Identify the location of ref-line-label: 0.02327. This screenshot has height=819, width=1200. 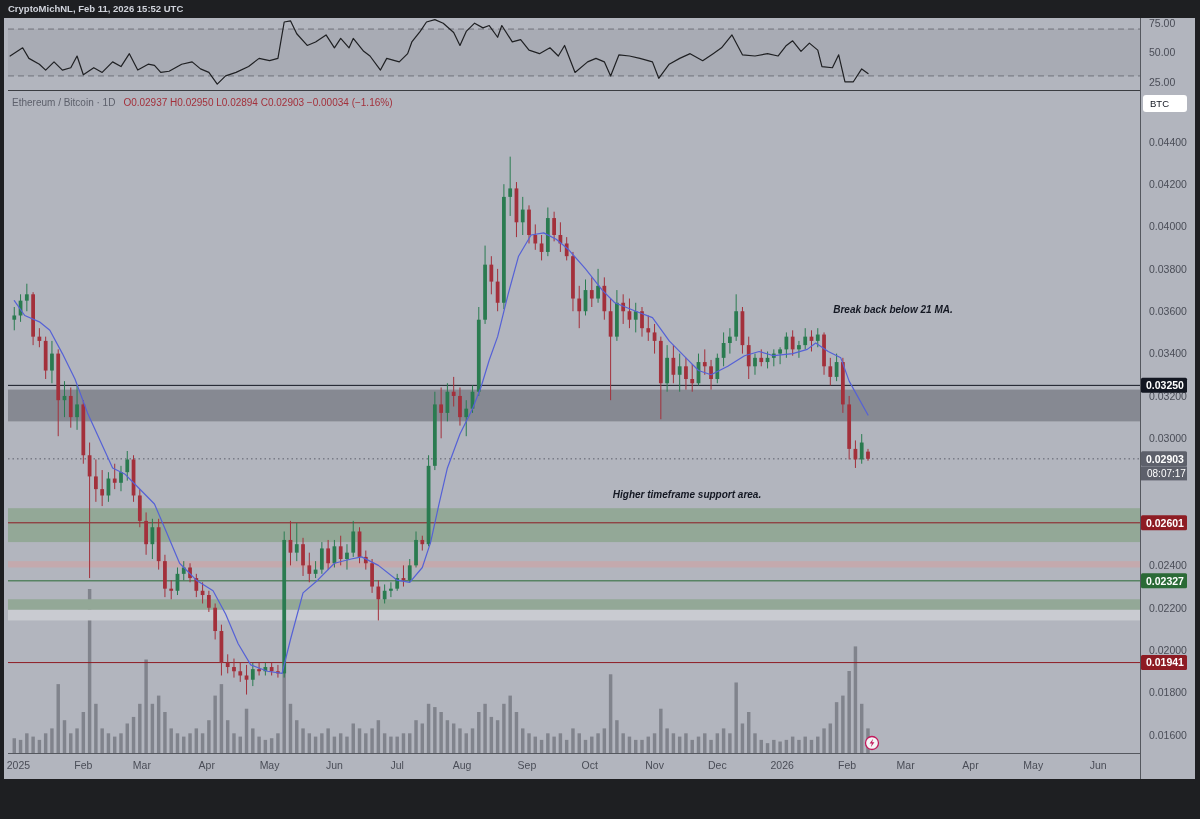
(1165, 580).